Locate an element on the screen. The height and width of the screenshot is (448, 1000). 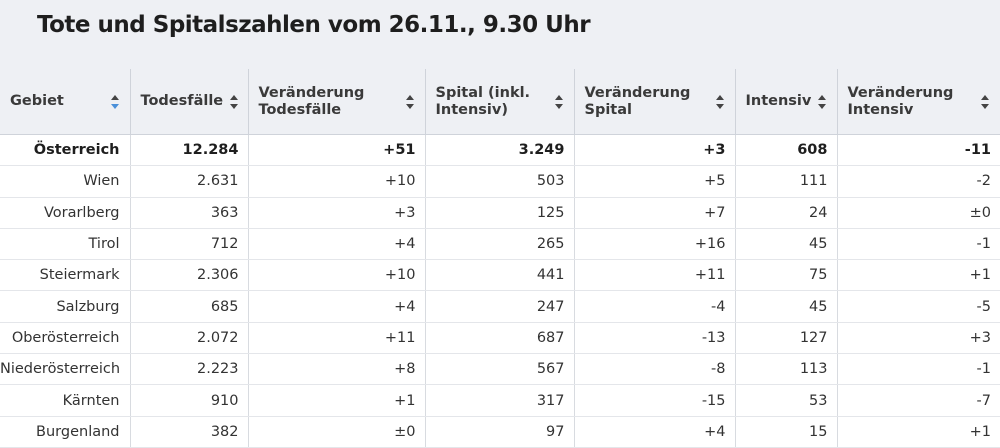
column-header-veraenderung-spital: Veränderung Spital is located at coordinates (654, 102).